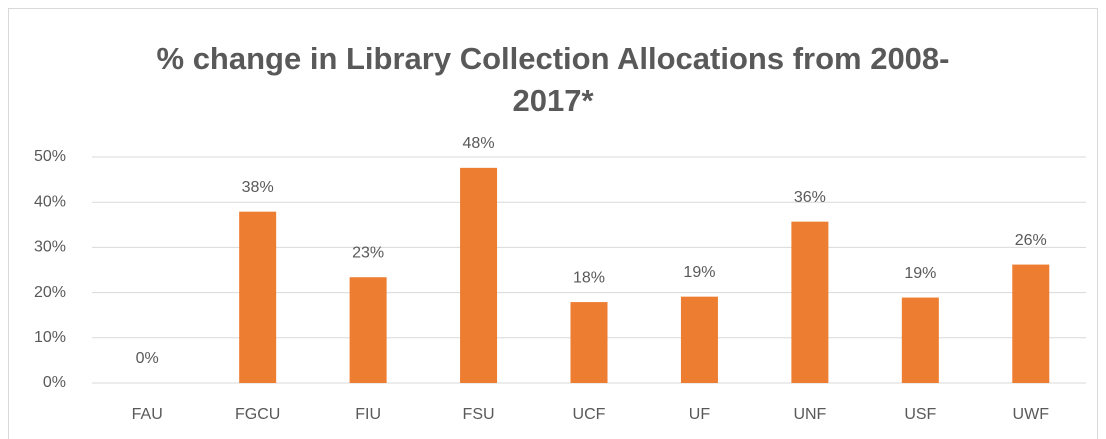  I want to click on data-label: 48%, so click(479, 143).